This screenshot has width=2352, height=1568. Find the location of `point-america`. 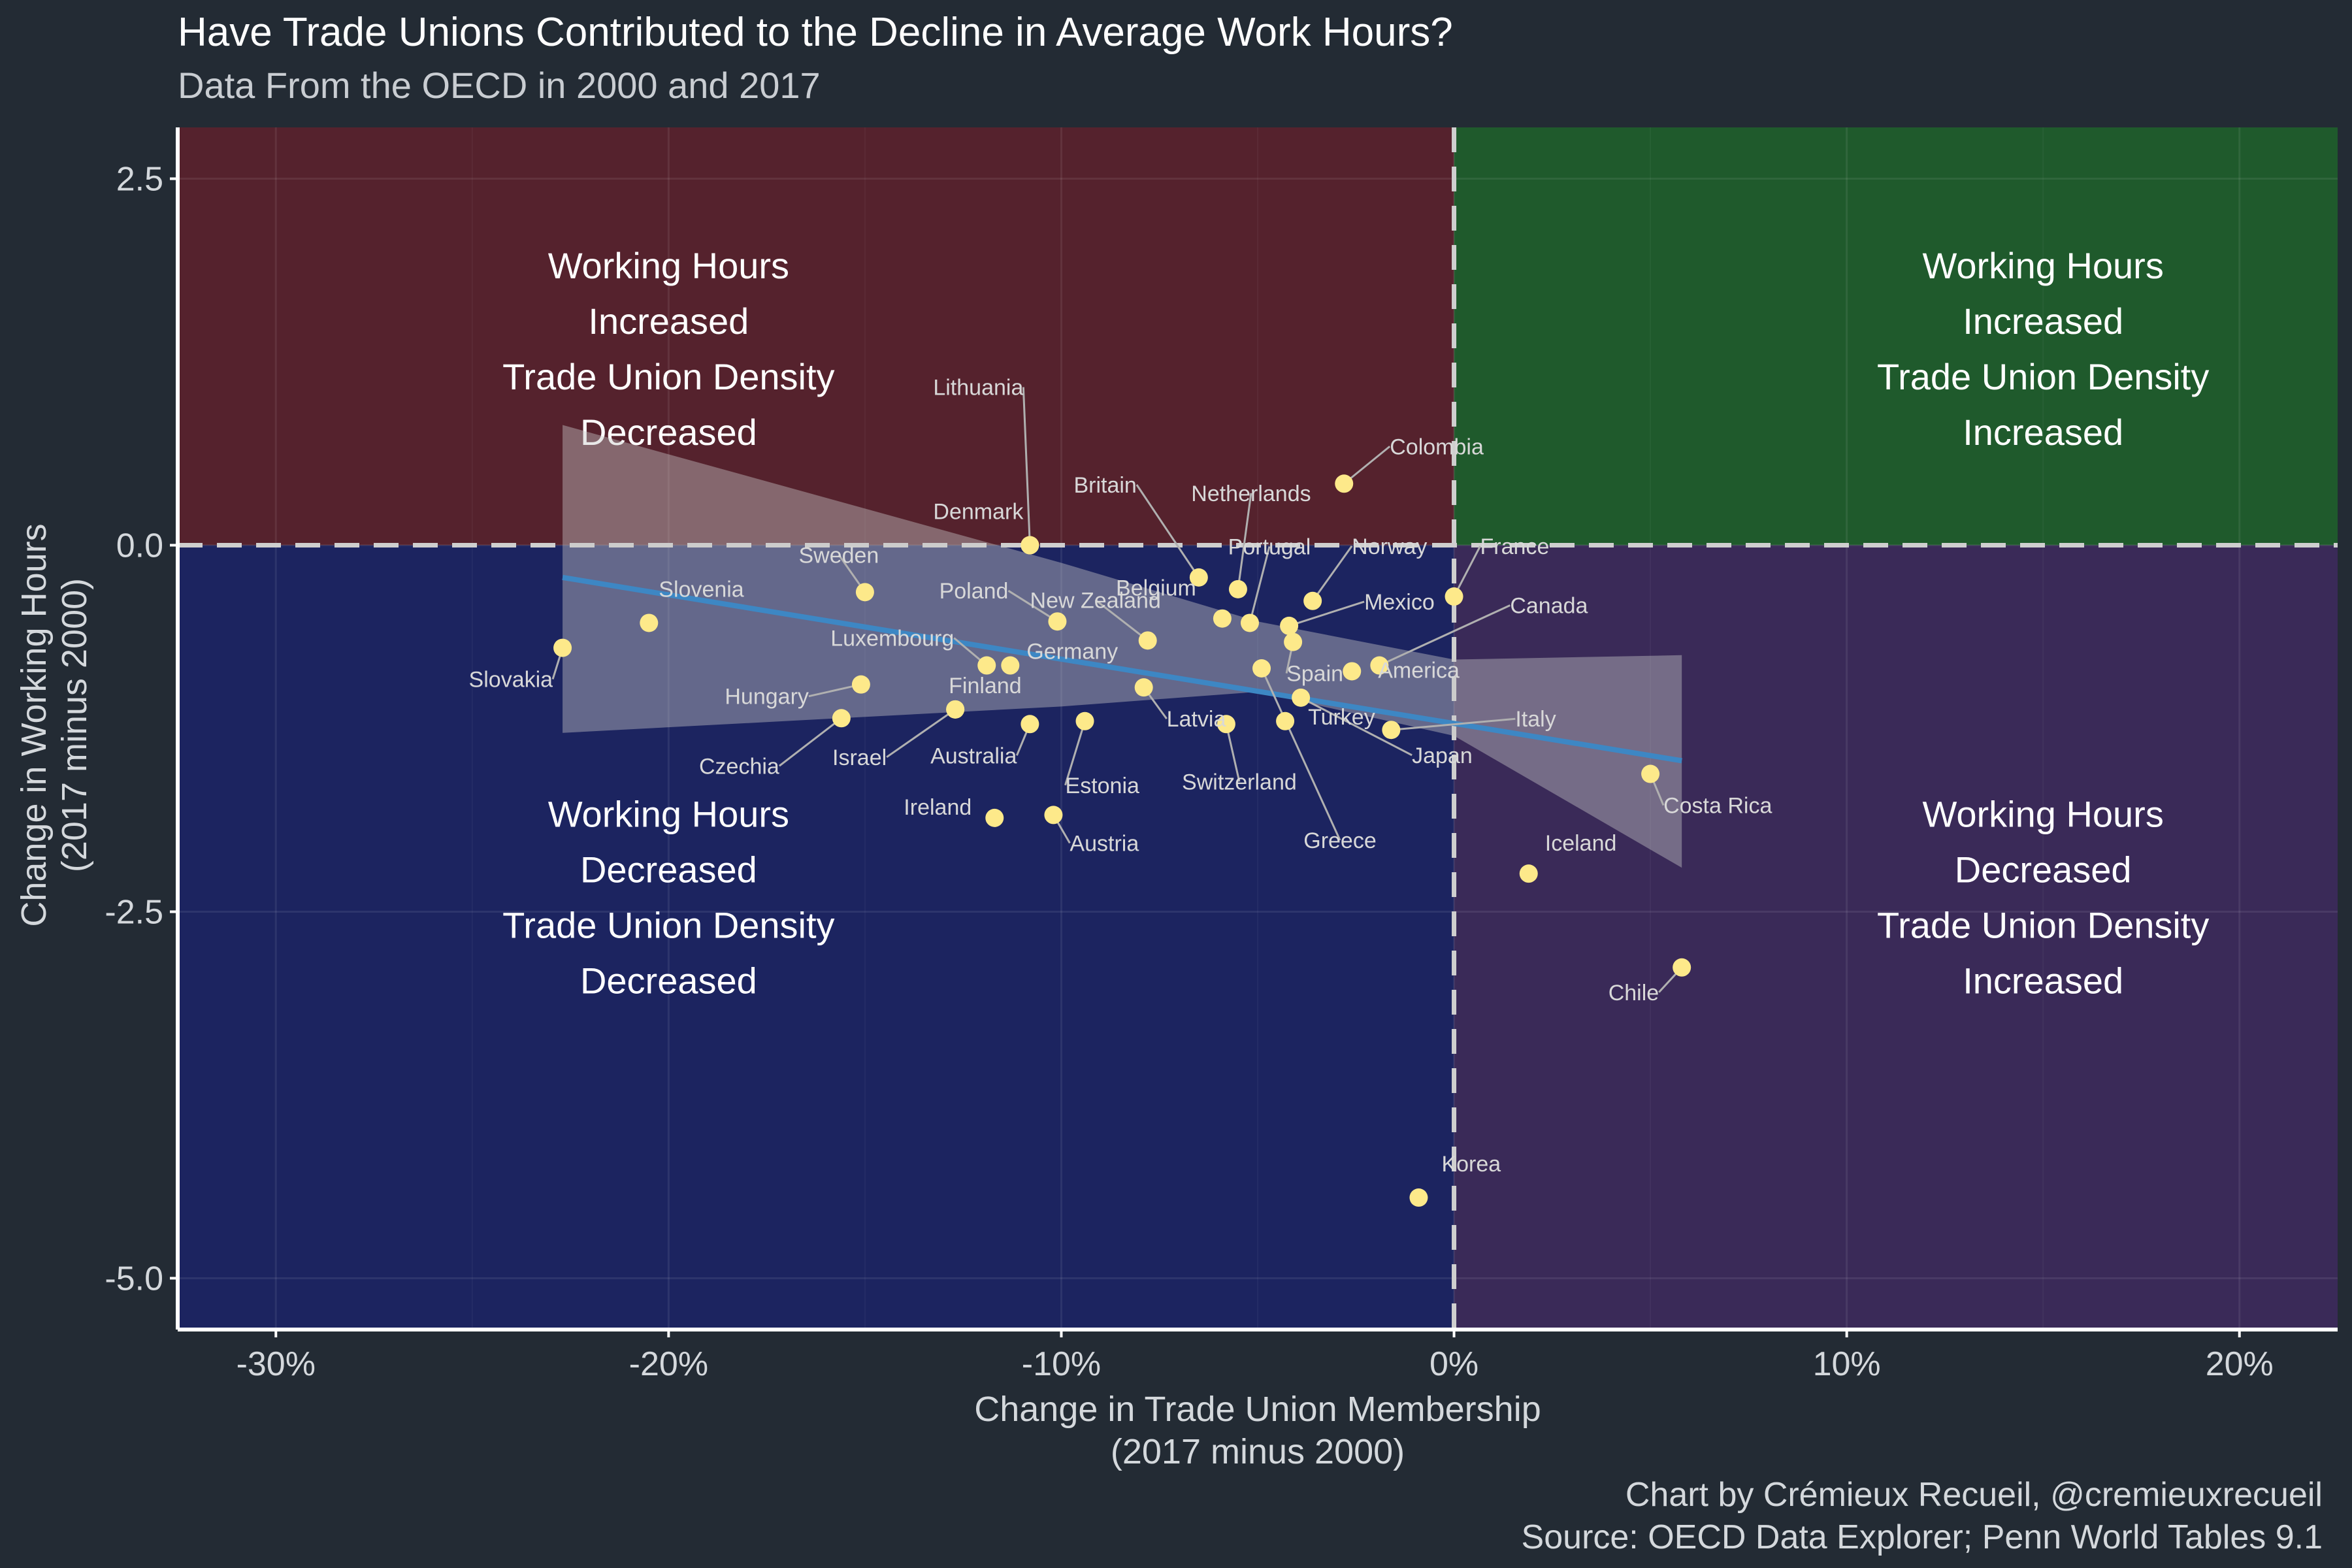

point-america is located at coordinates (1352, 671).